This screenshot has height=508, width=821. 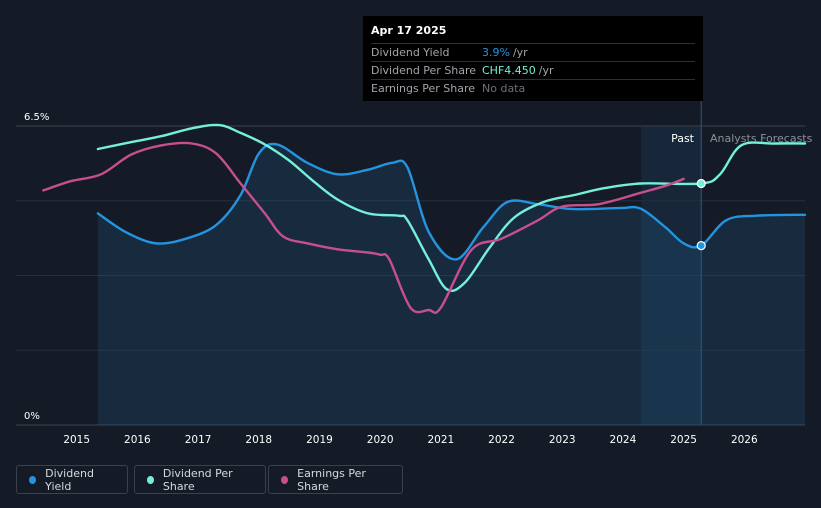 I want to click on tooltip-label: Dividend Yield, so click(x=410, y=52).